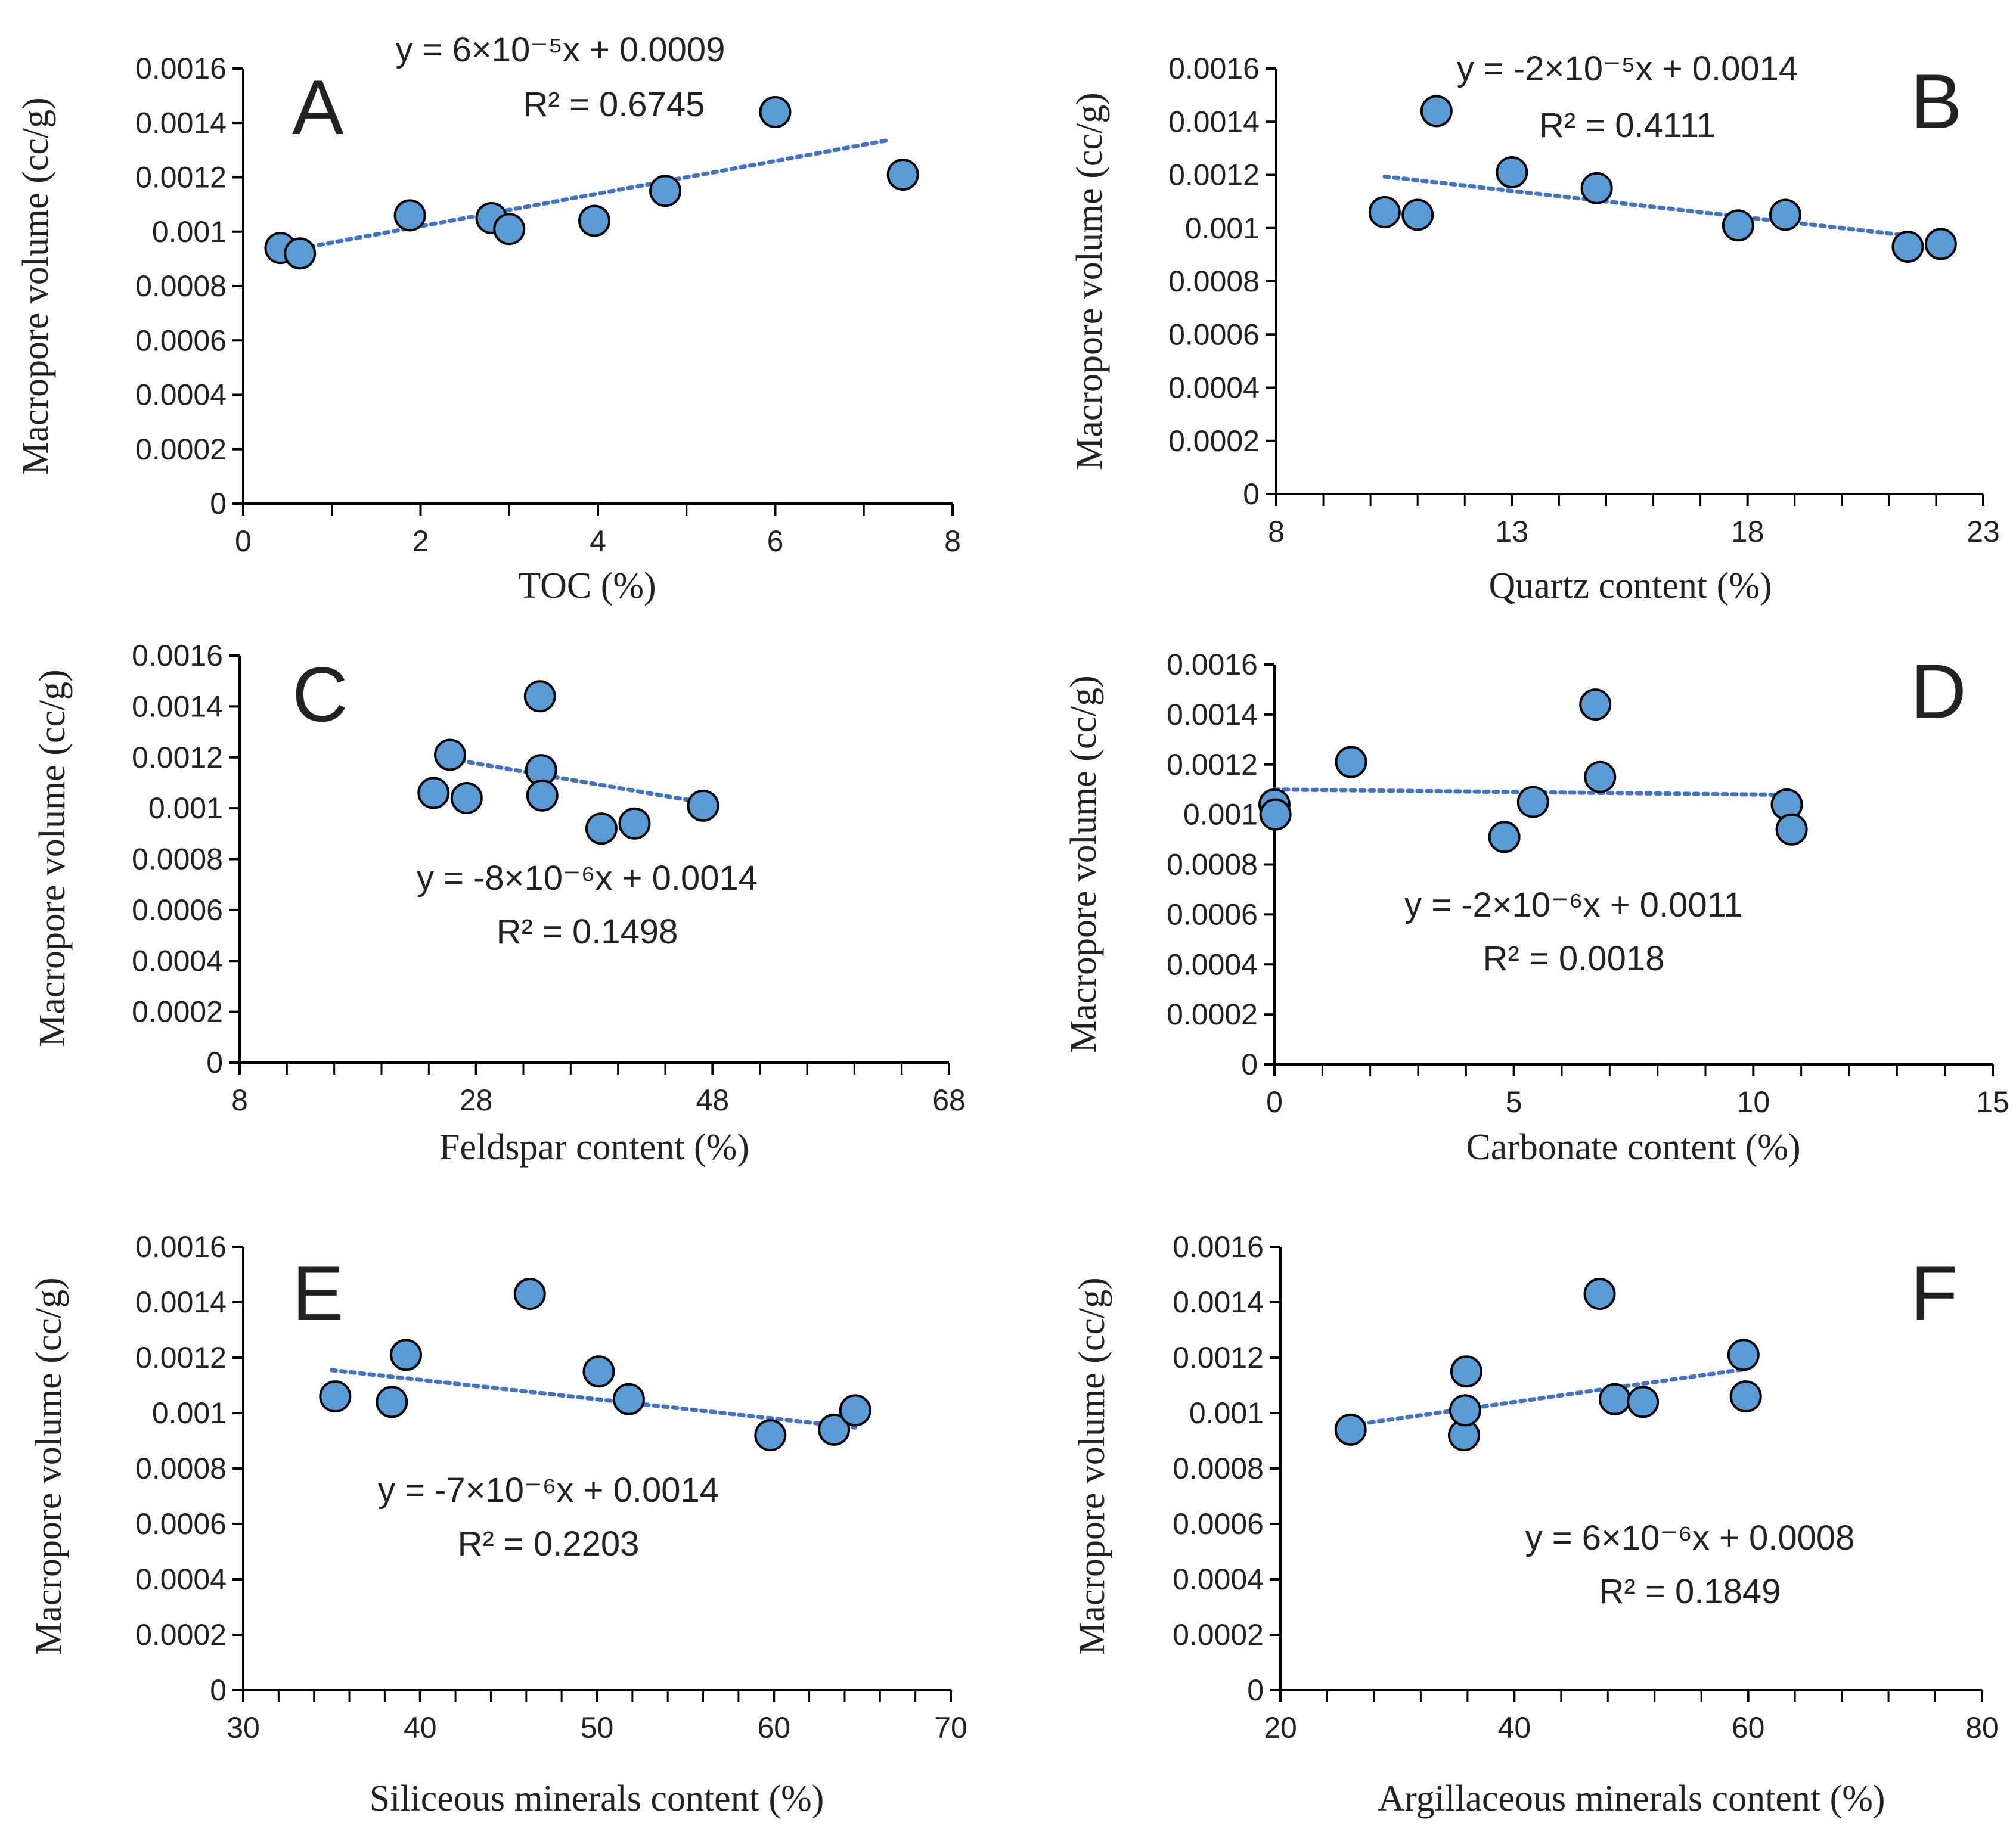  Describe the element at coordinates (1982, 1727) in the screenshot. I see `x-tick-label: 80` at that location.